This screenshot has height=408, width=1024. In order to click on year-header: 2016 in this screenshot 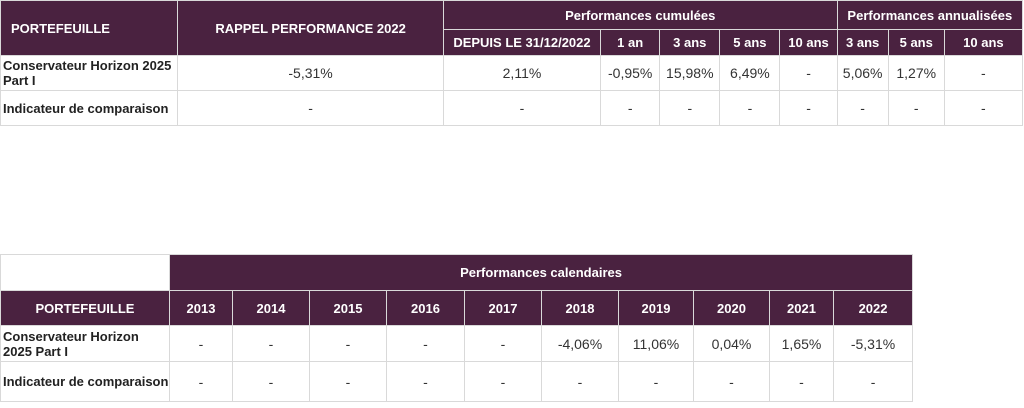, I will do `click(425, 308)`.